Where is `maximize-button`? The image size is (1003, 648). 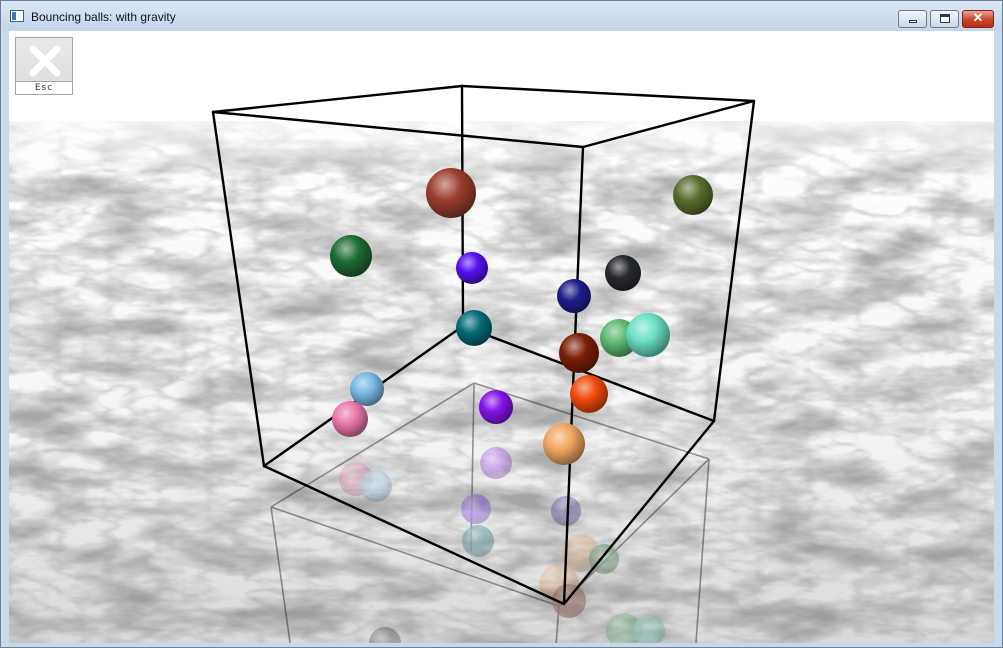
maximize-button is located at coordinates (944, 19).